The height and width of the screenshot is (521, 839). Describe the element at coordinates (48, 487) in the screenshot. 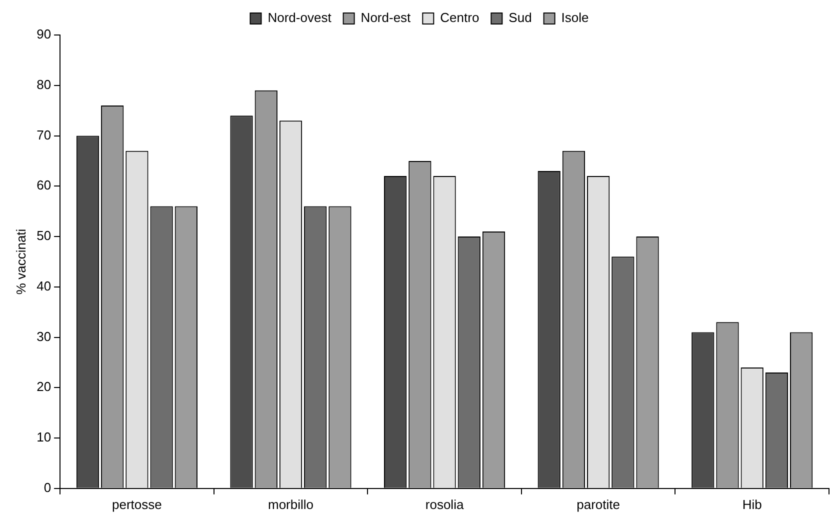

I see `y-tick-label: 0` at that location.